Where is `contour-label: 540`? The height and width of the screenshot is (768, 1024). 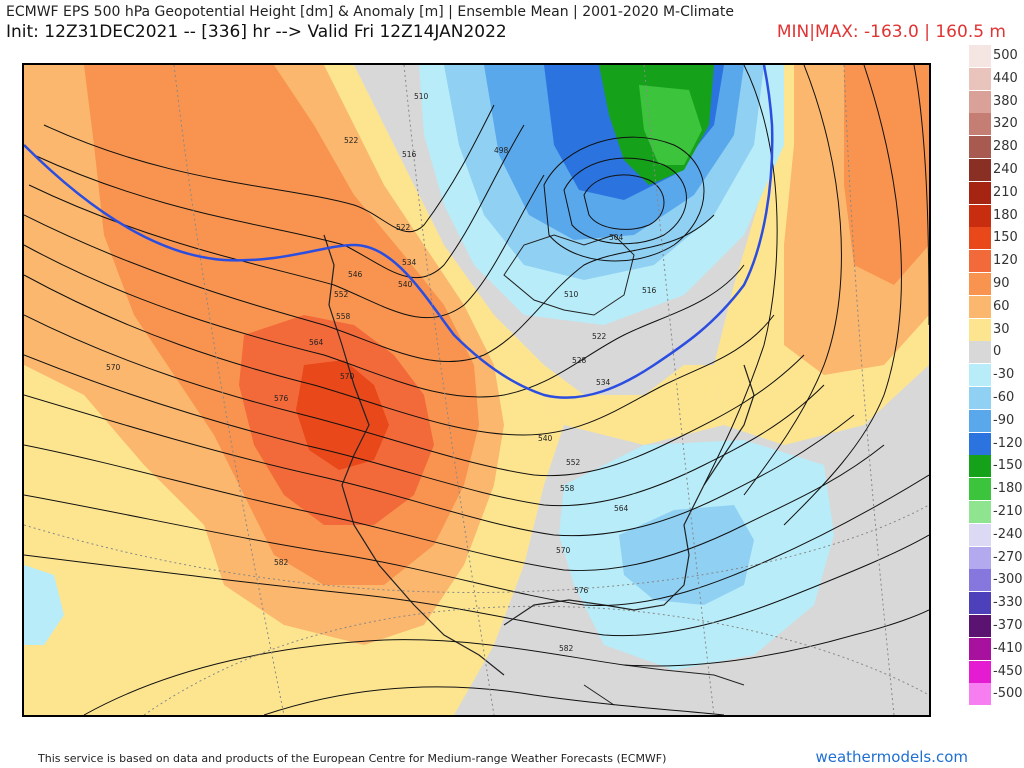
contour-label: 540 is located at coordinates (545, 438).